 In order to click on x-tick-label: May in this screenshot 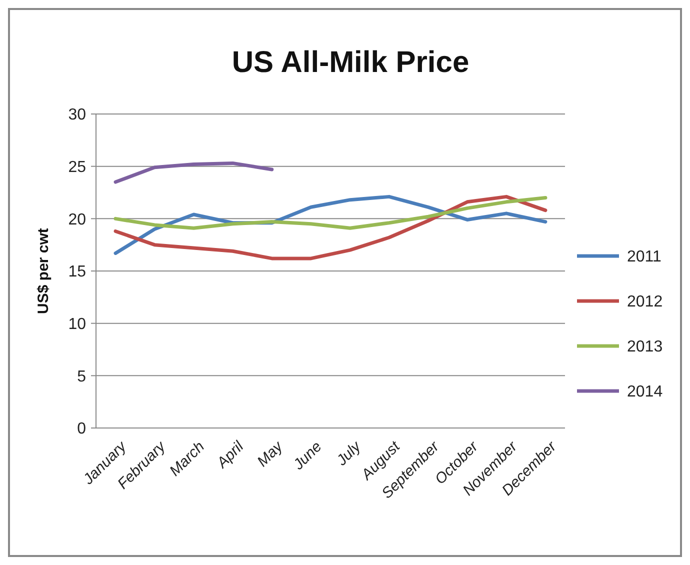, I will do `click(271, 453)`.